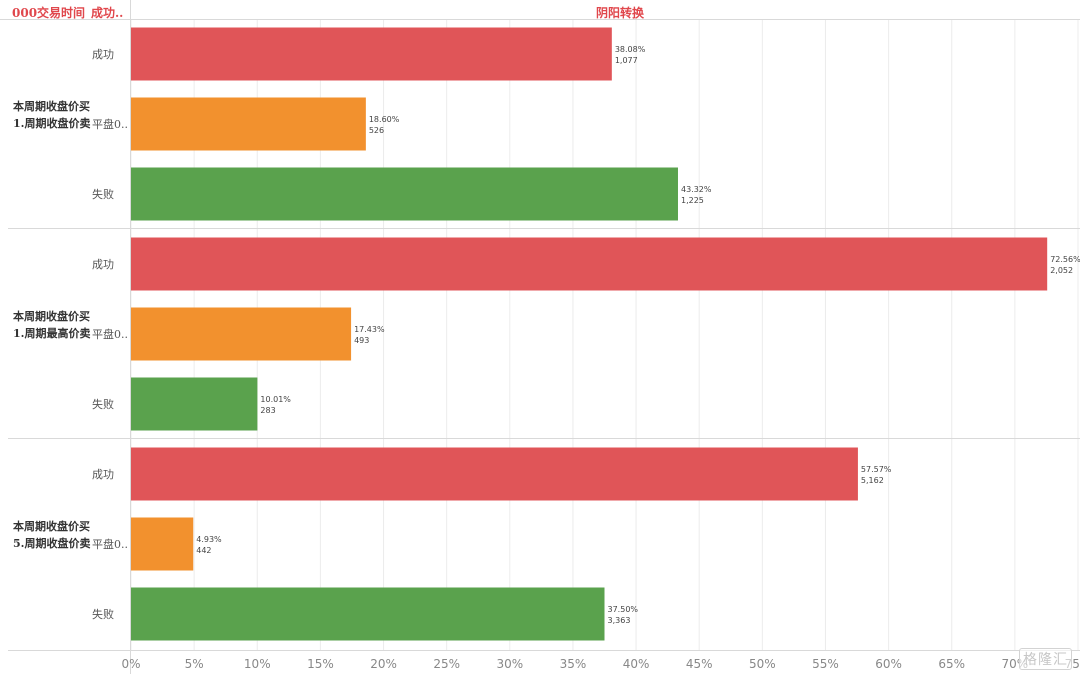 The image size is (1080, 674). What do you see at coordinates (203, 550) in the screenshot?
I see `bar-count-label: 442` at bounding box center [203, 550].